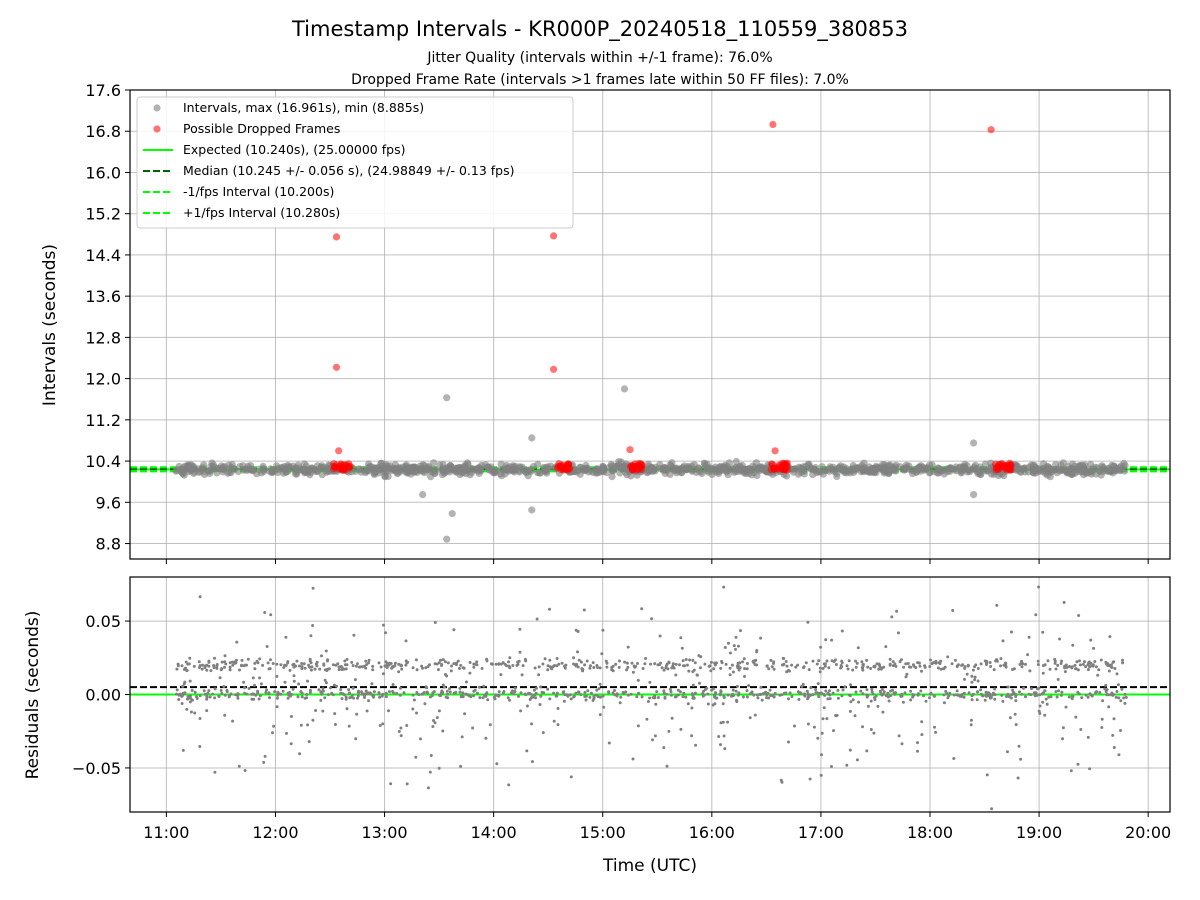 This screenshot has height=900, width=1200. What do you see at coordinates (603, 832) in the screenshot?
I see `x-tick-label: 15:00` at bounding box center [603, 832].